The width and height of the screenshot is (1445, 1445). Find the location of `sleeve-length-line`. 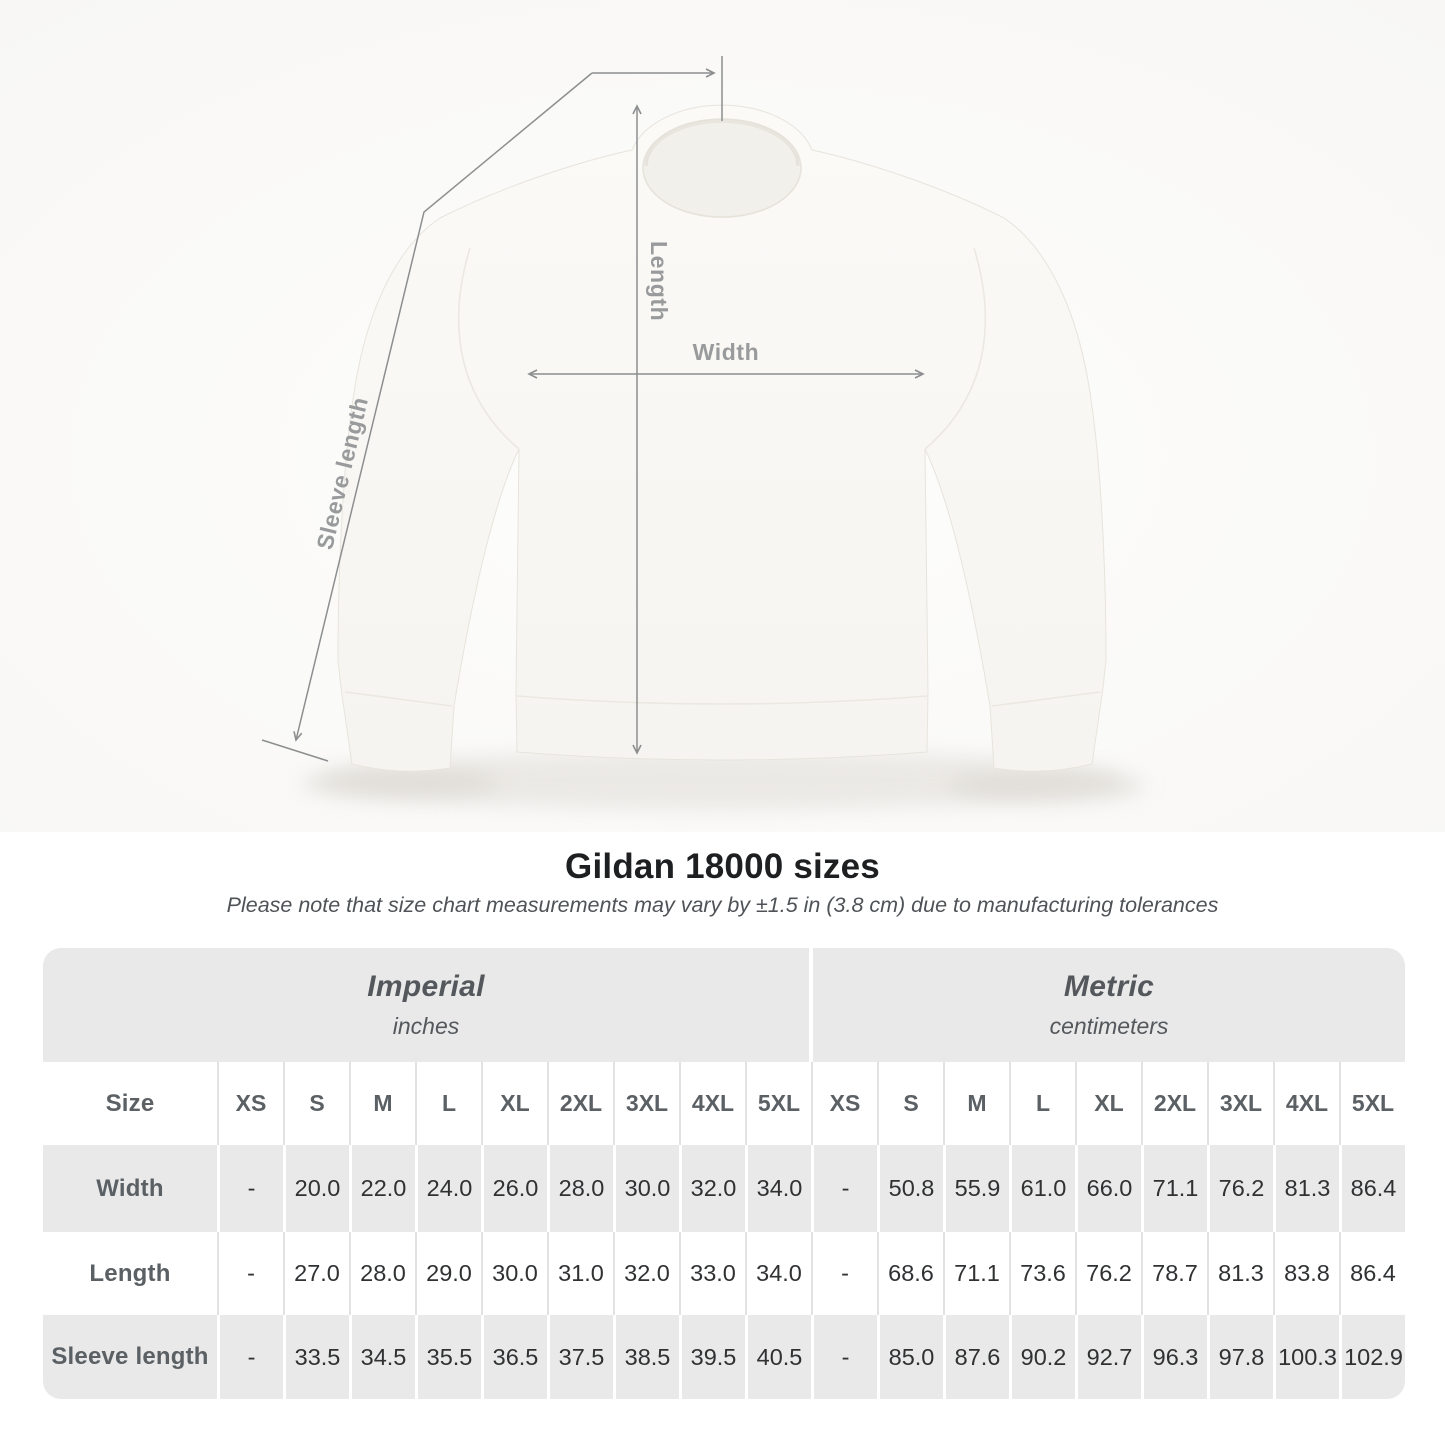

sleeve-length-line is located at coordinates (443, 407).